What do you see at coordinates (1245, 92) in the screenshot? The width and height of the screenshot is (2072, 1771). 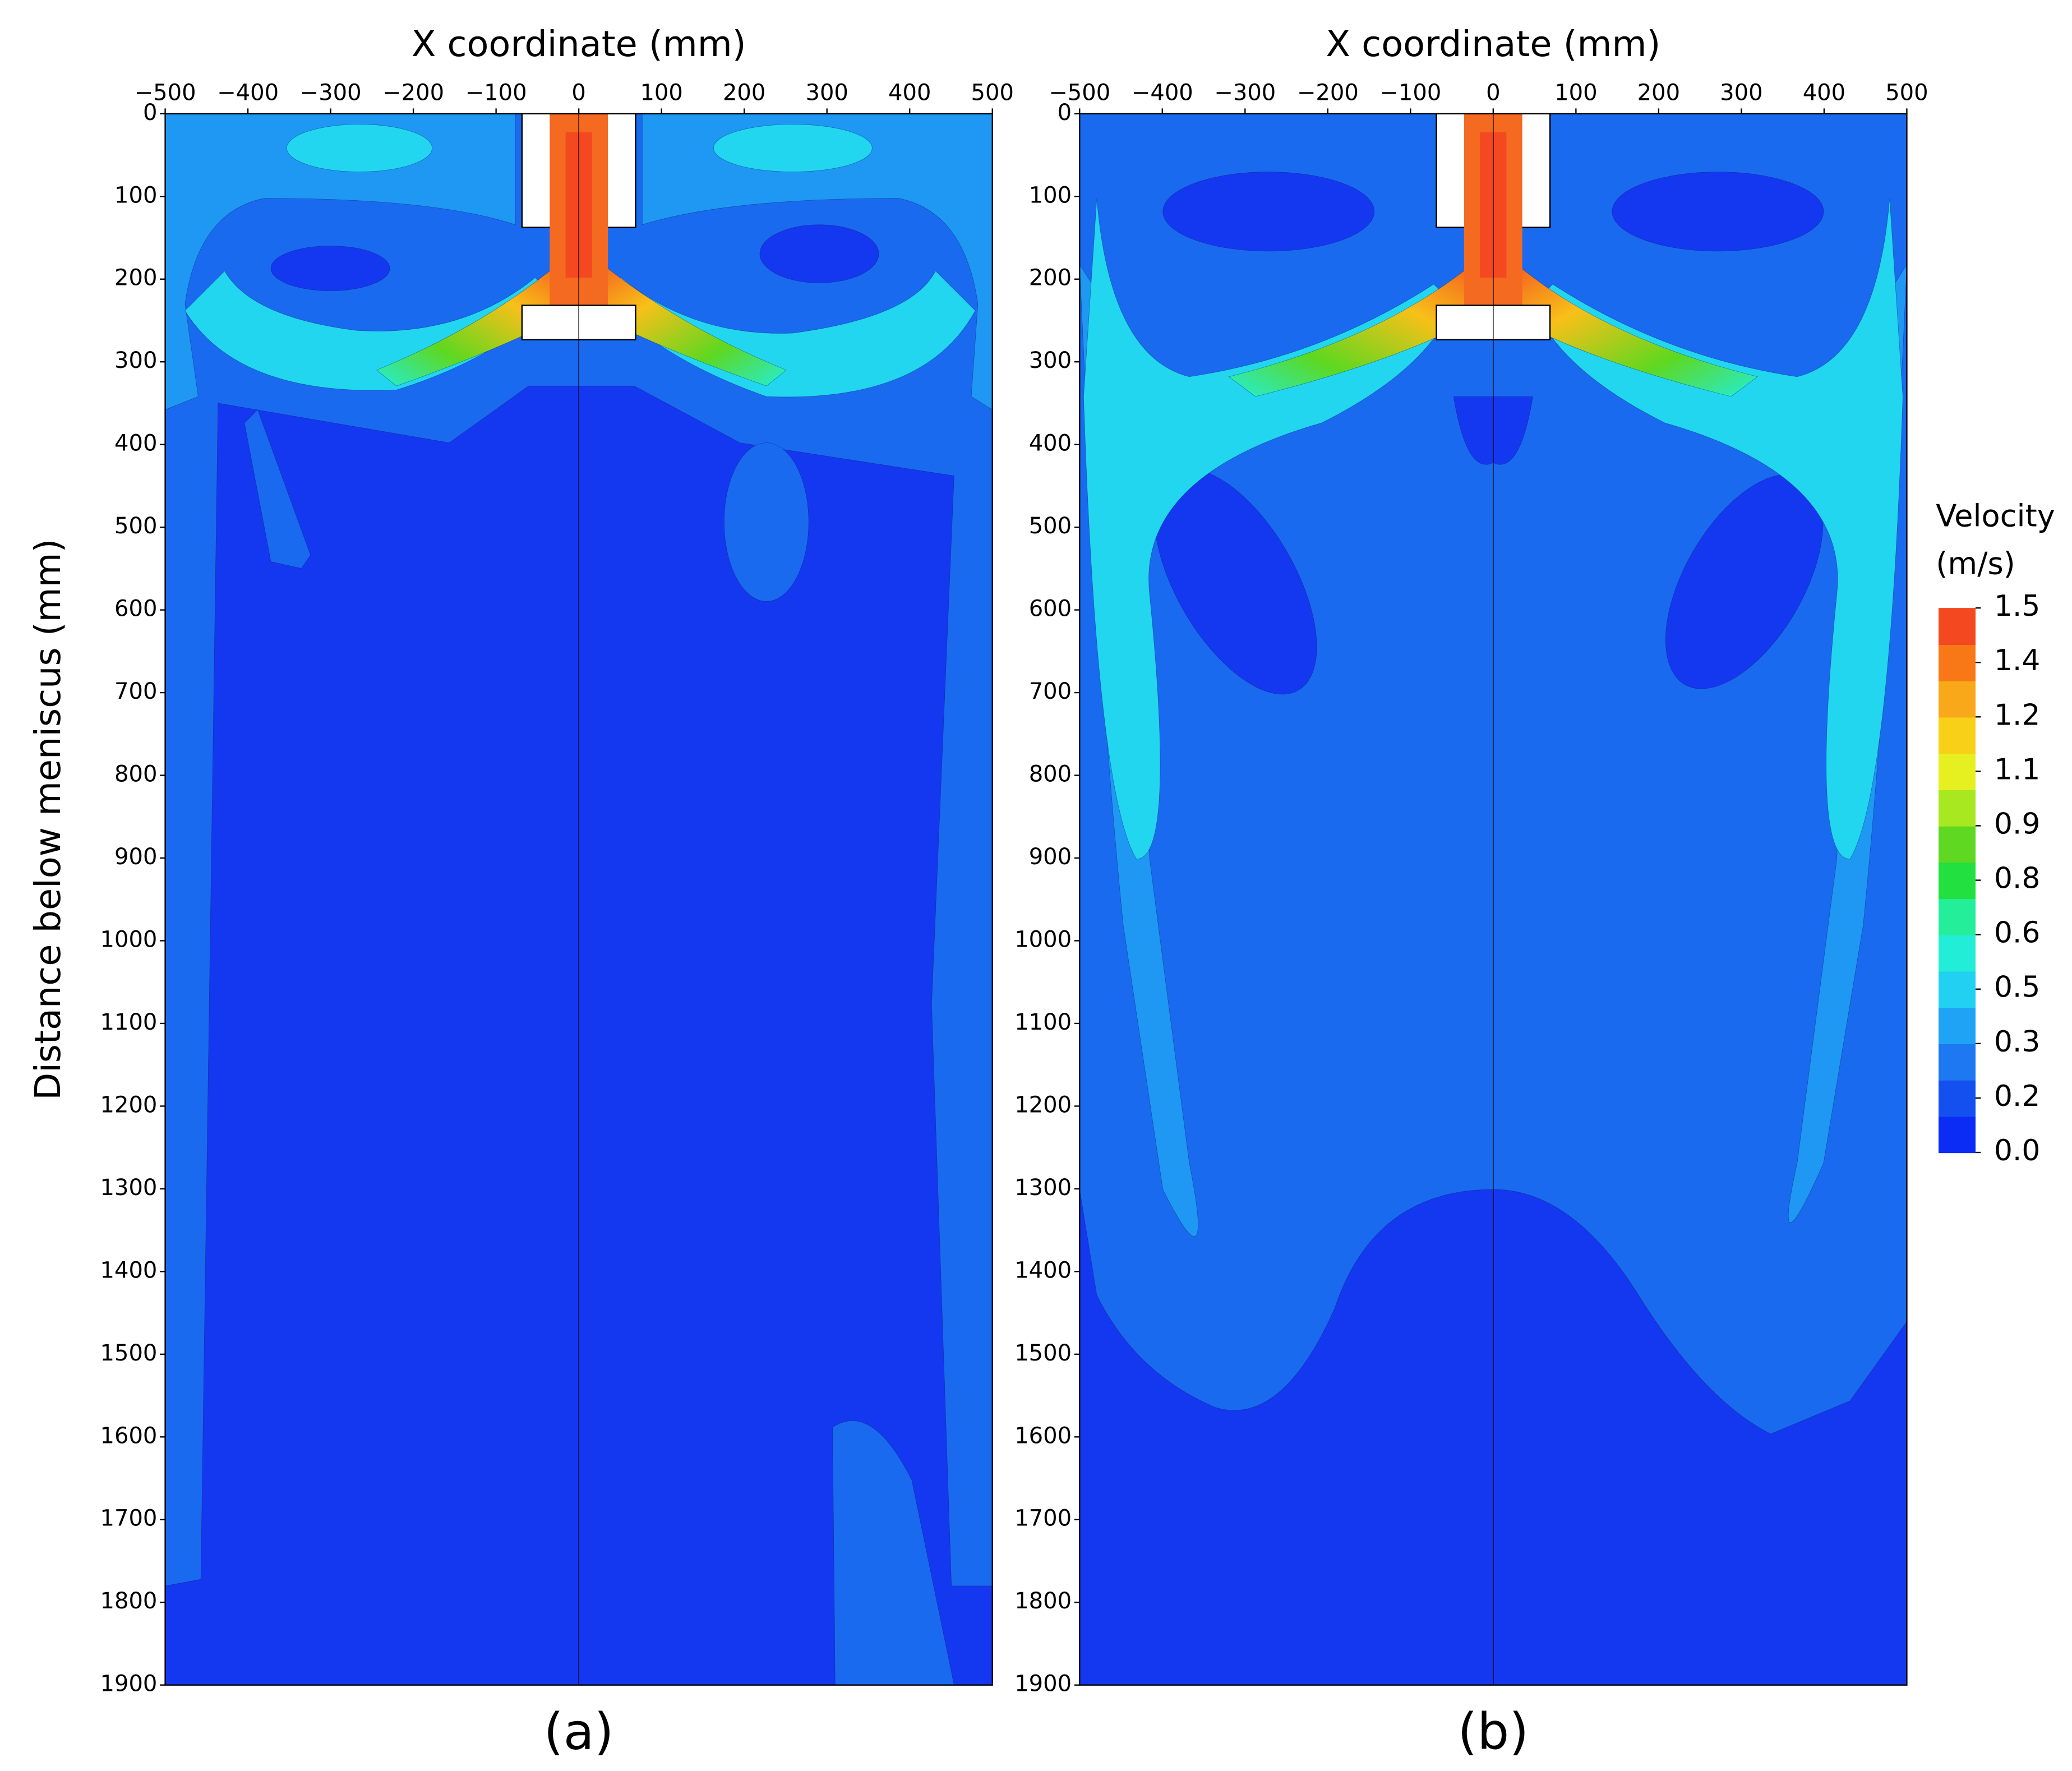 I see `x-tick-label: −300` at bounding box center [1245, 92].